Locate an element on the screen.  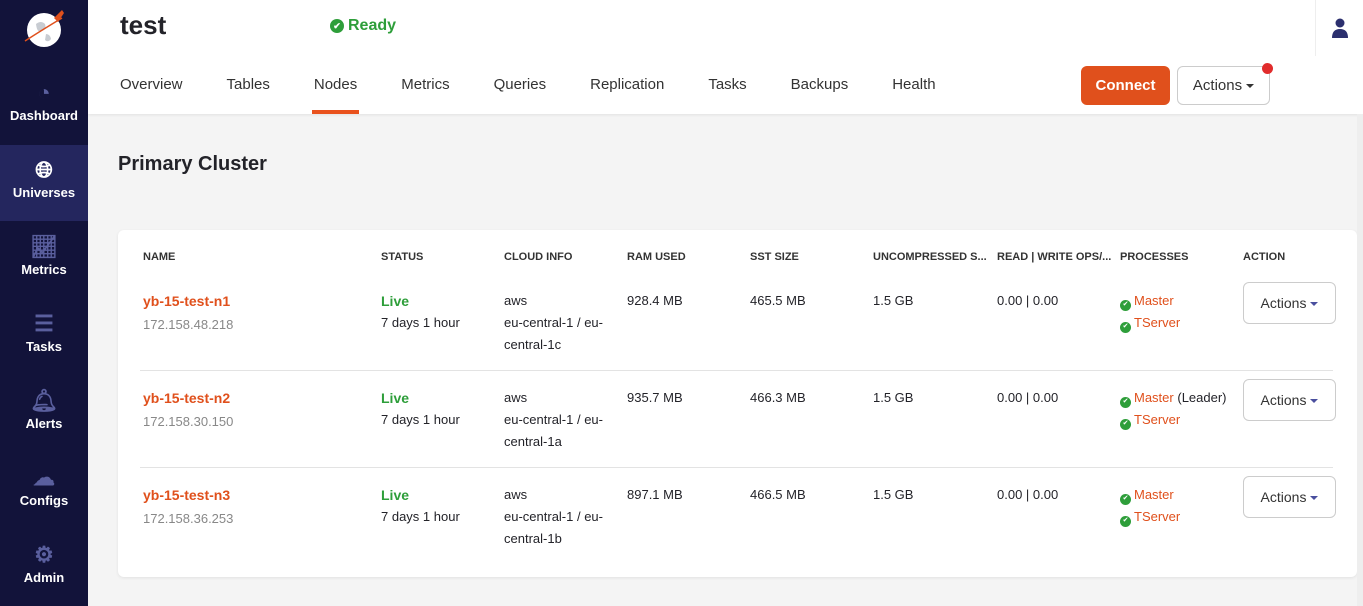
cloud-upload-icon: ☁ is located at coordinates (44, 477).